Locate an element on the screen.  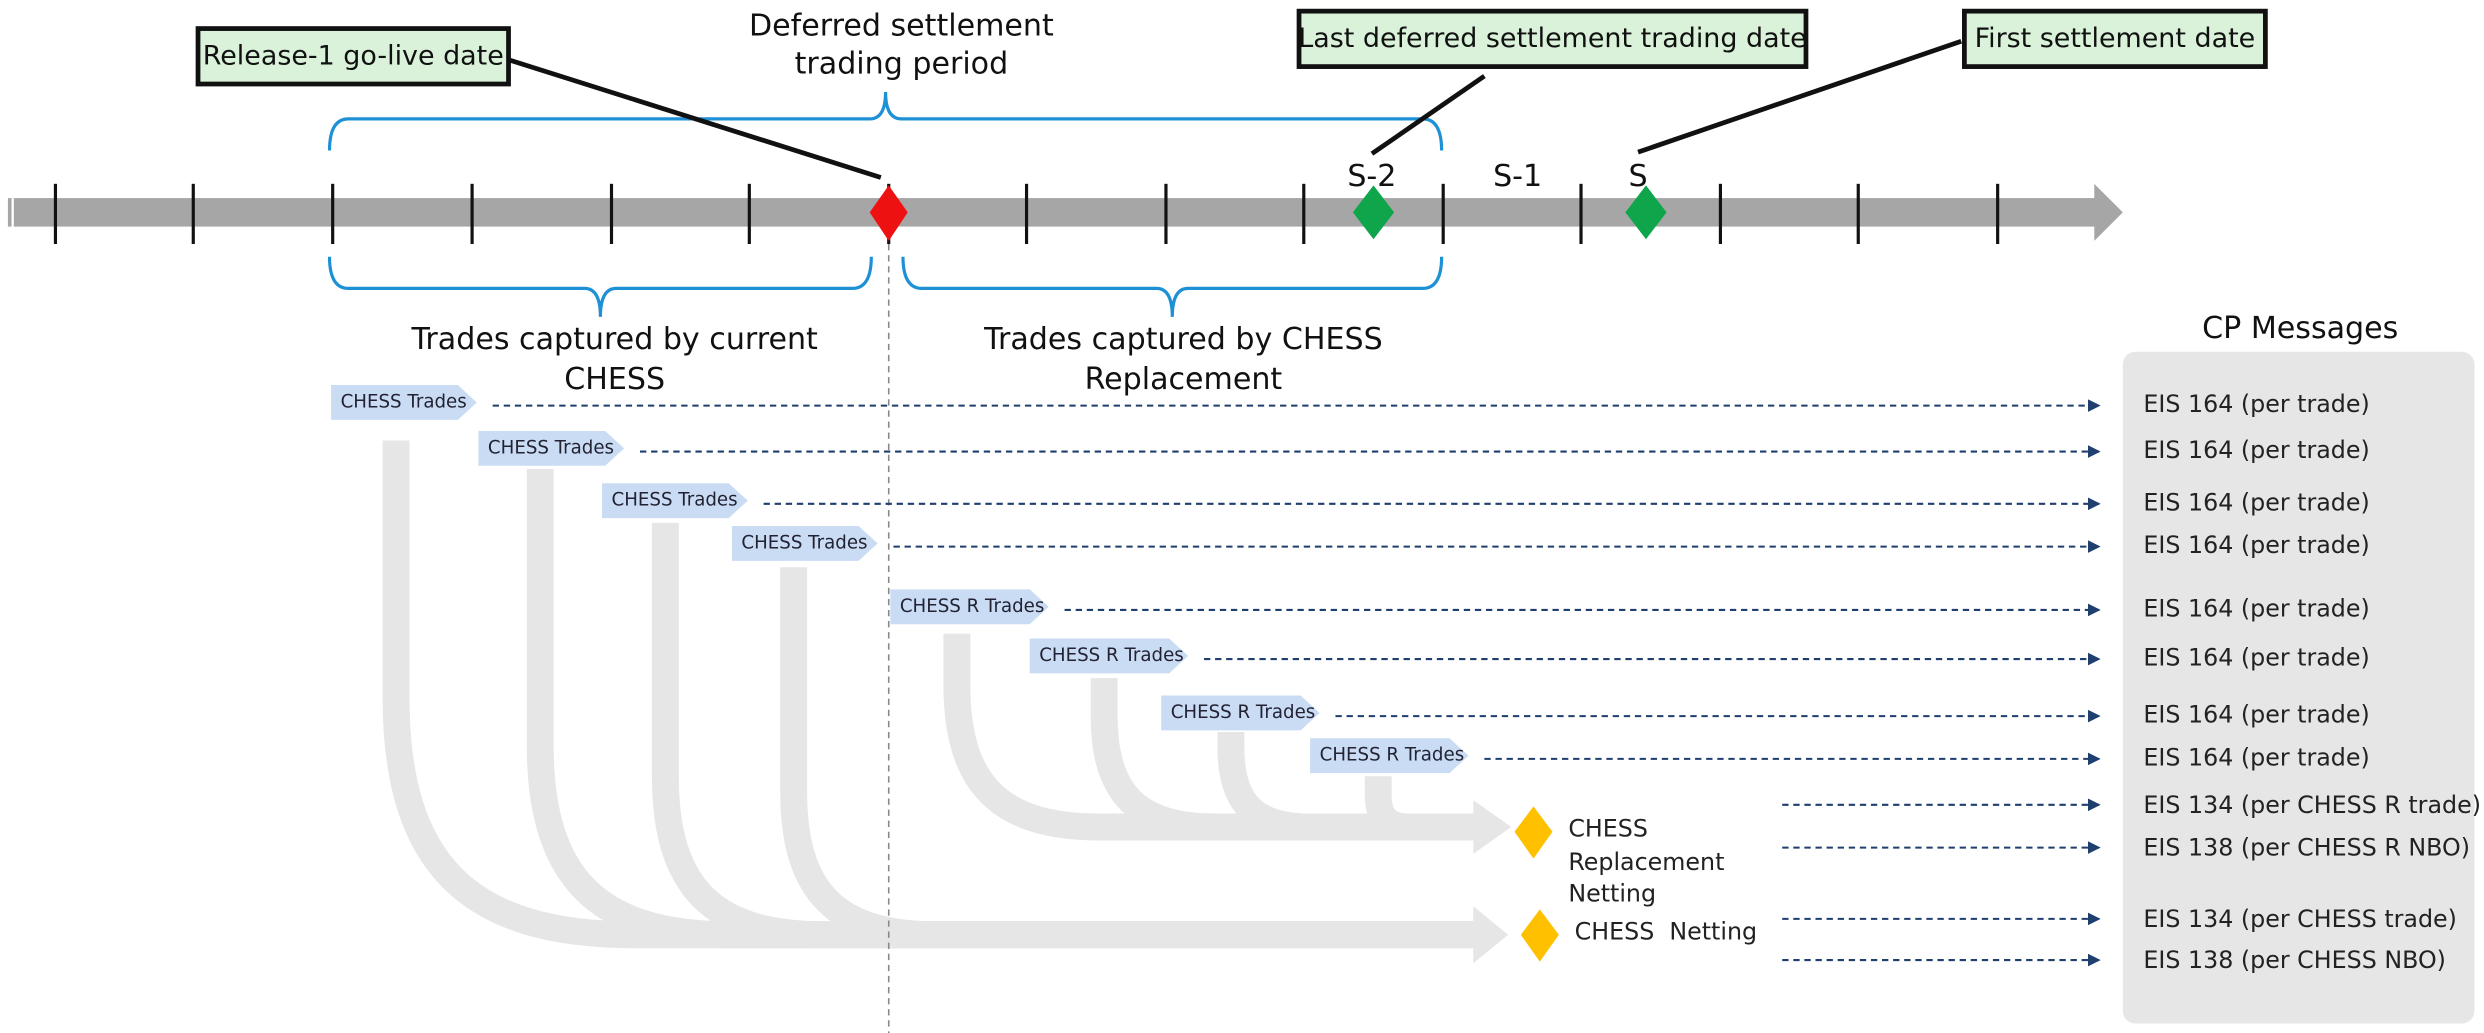
timeline-label: S-1 is located at coordinates (1517, 176).